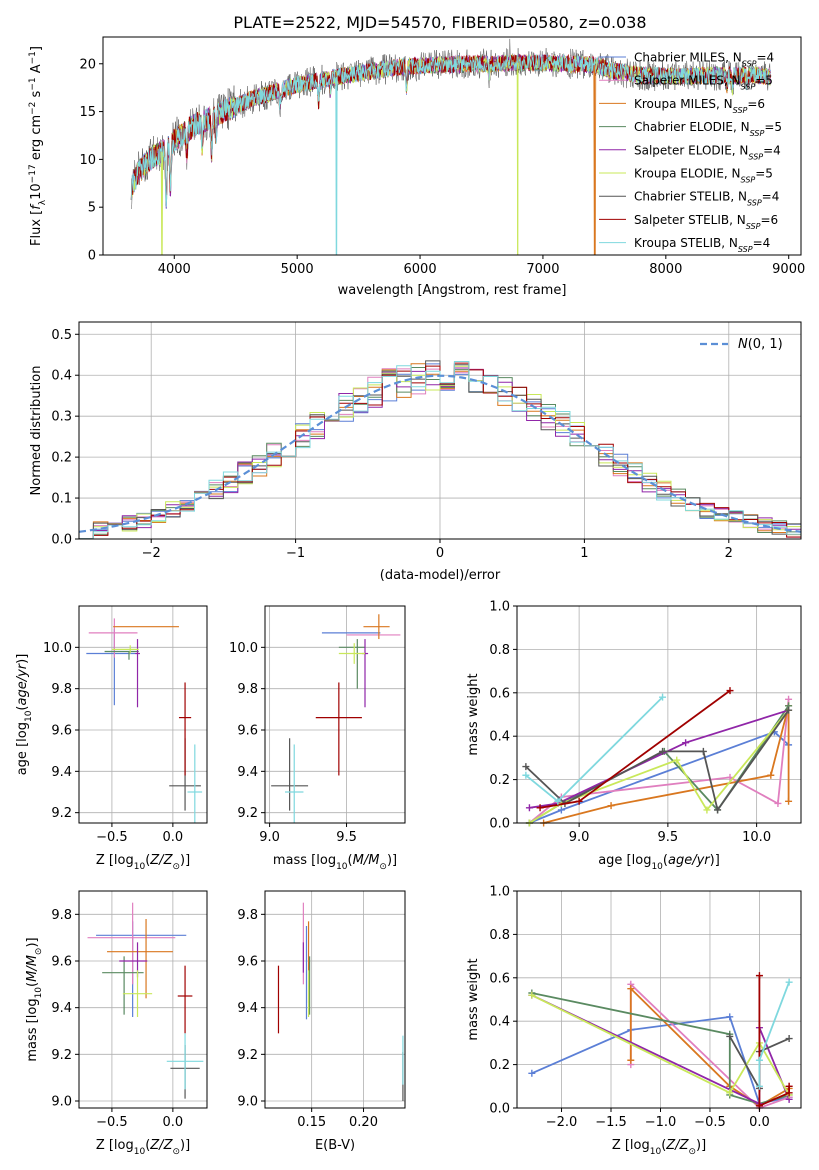 This screenshot has width=819, height=1170. What do you see at coordinates (562, 1122) in the screenshot?
I see `x-tick-label: −2.0` at bounding box center [562, 1122].